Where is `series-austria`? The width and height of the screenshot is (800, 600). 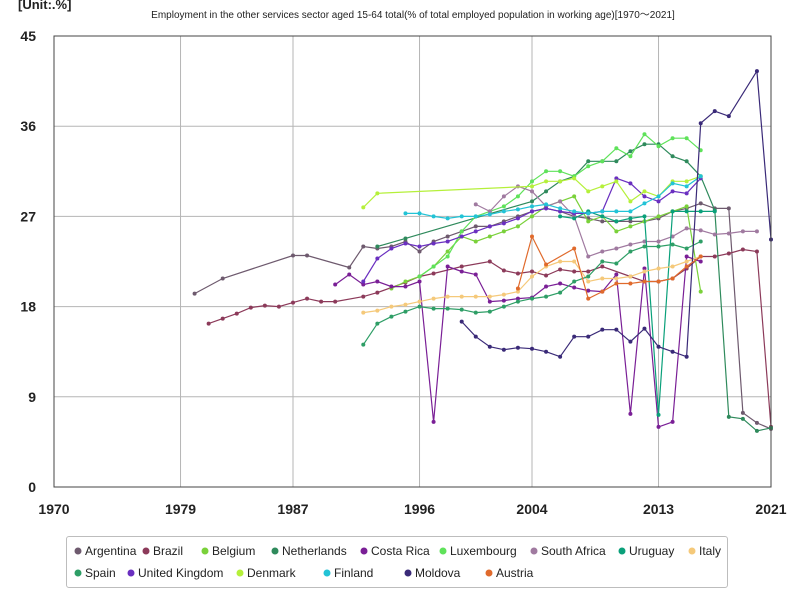
series-austria is located at coordinates (609, 267).